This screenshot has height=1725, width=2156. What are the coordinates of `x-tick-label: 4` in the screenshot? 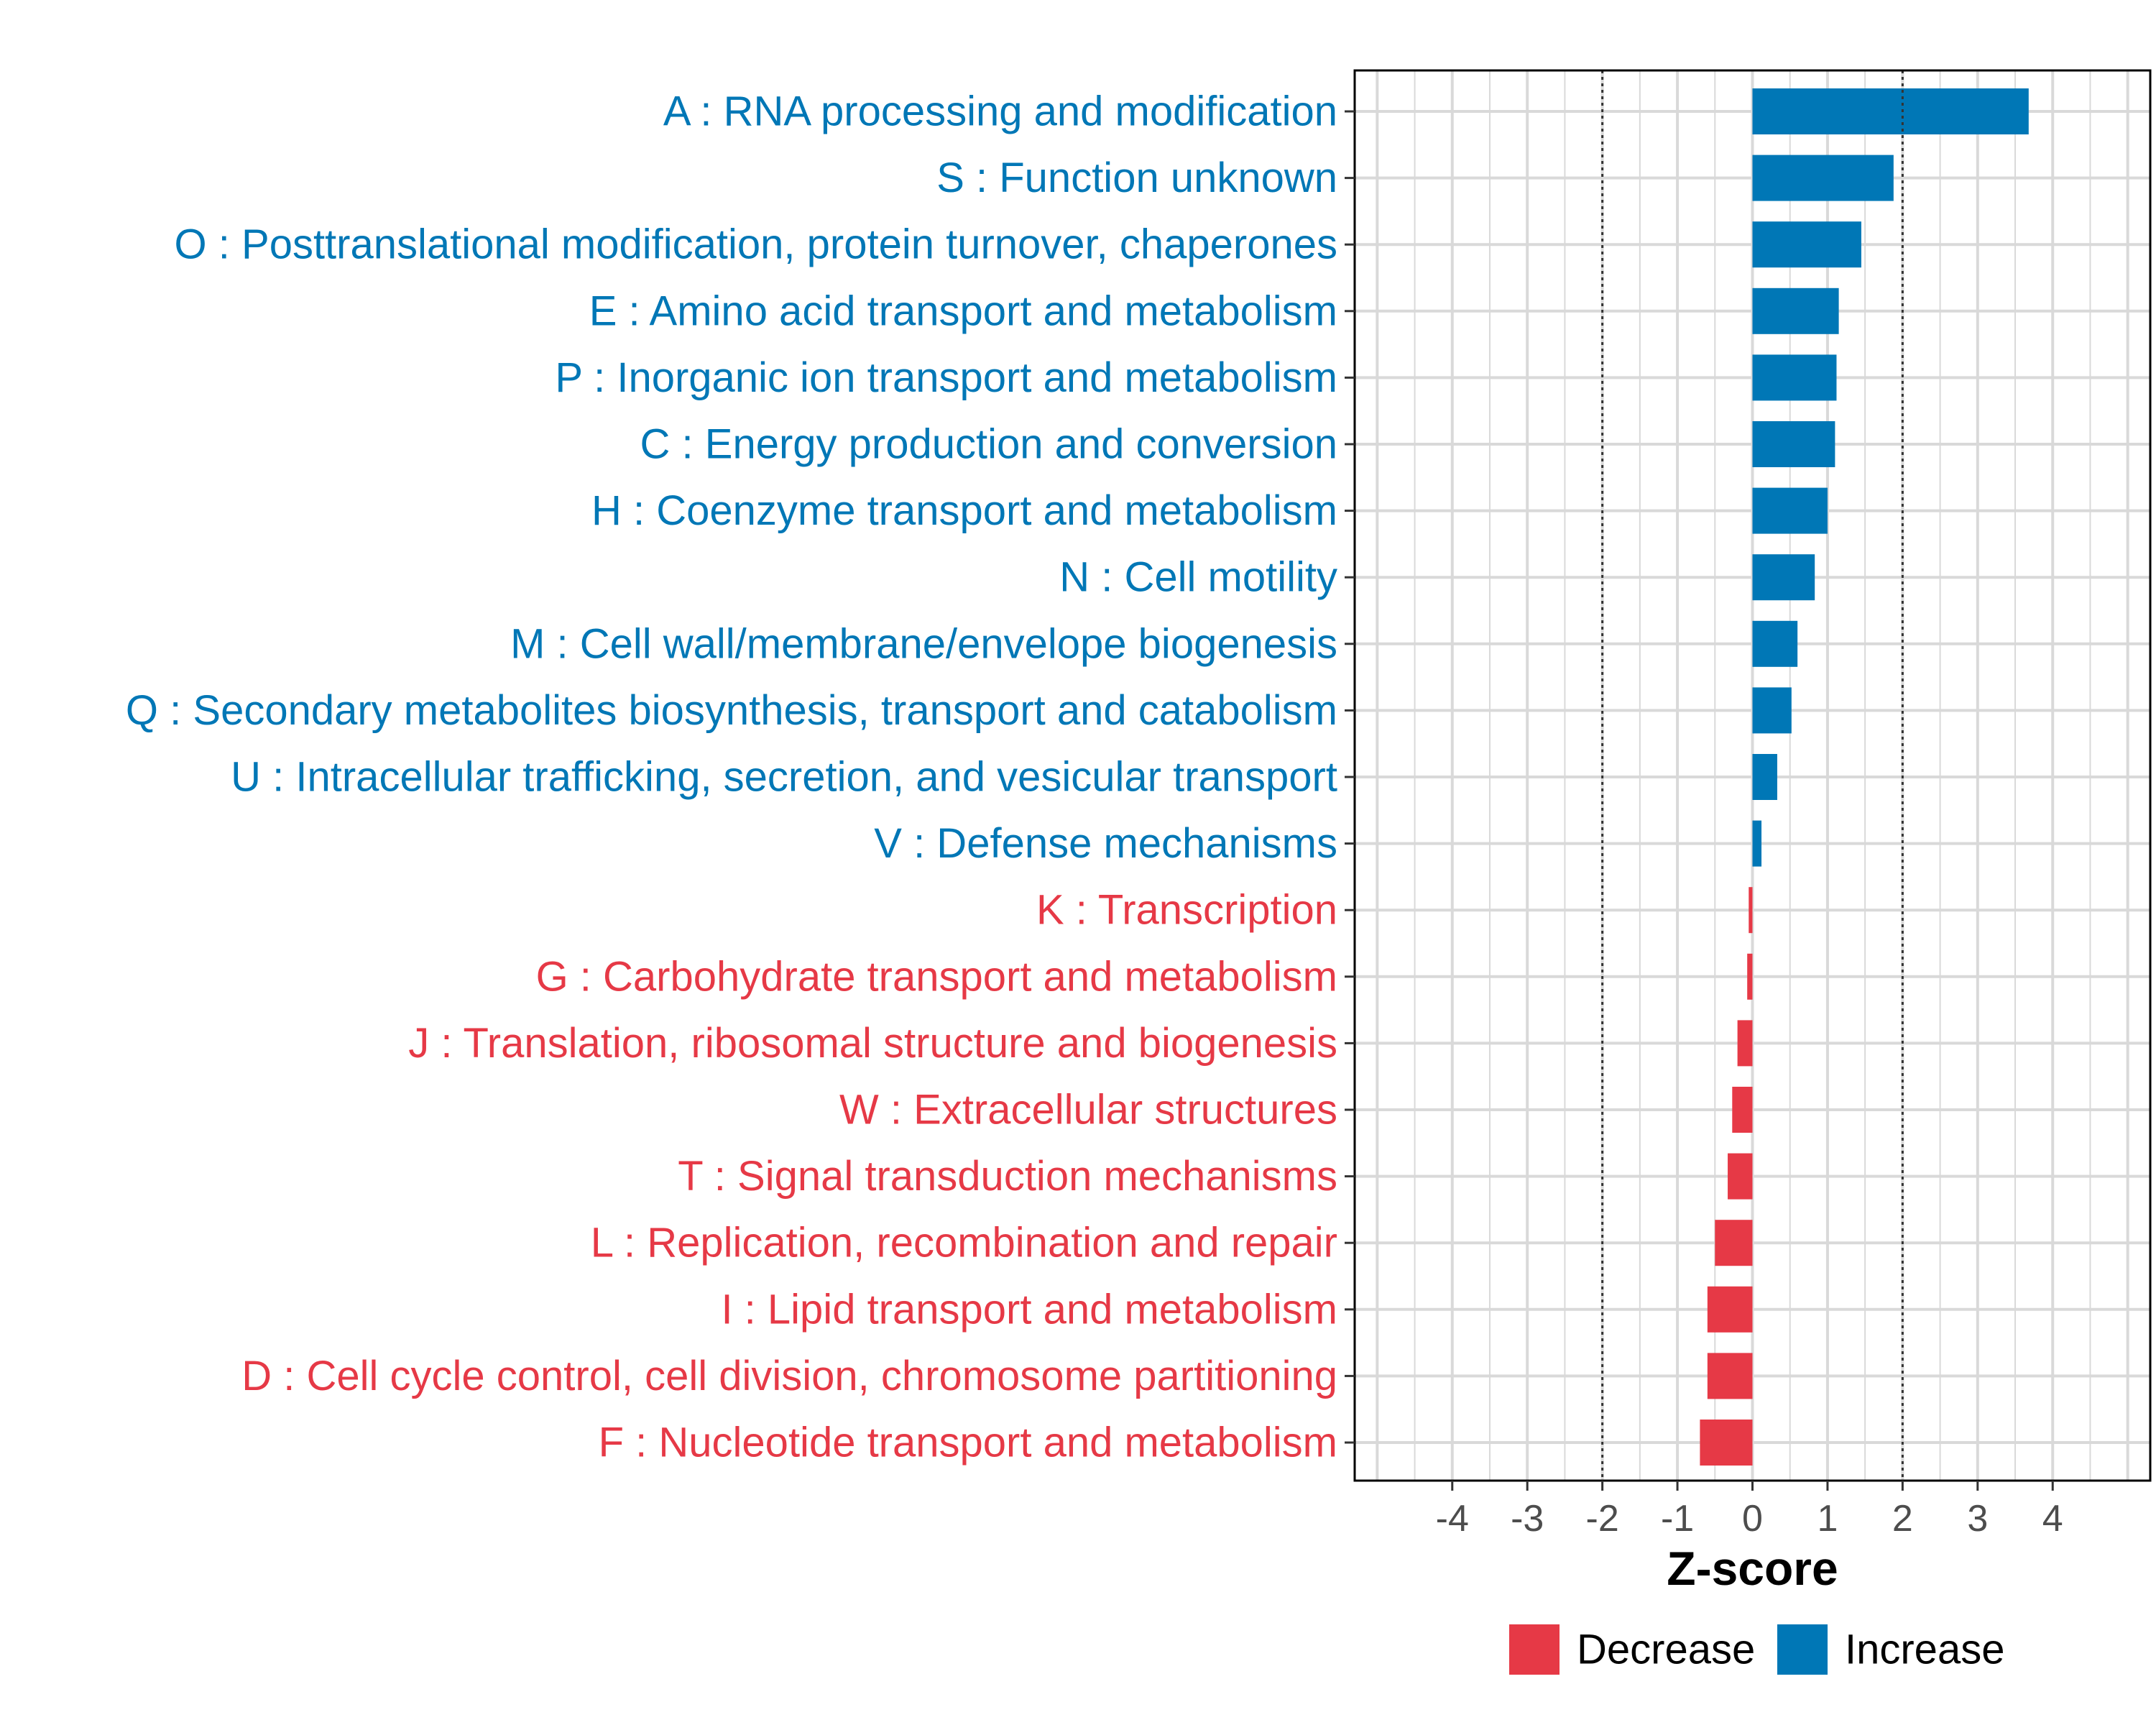 It's located at (2052, 1519).